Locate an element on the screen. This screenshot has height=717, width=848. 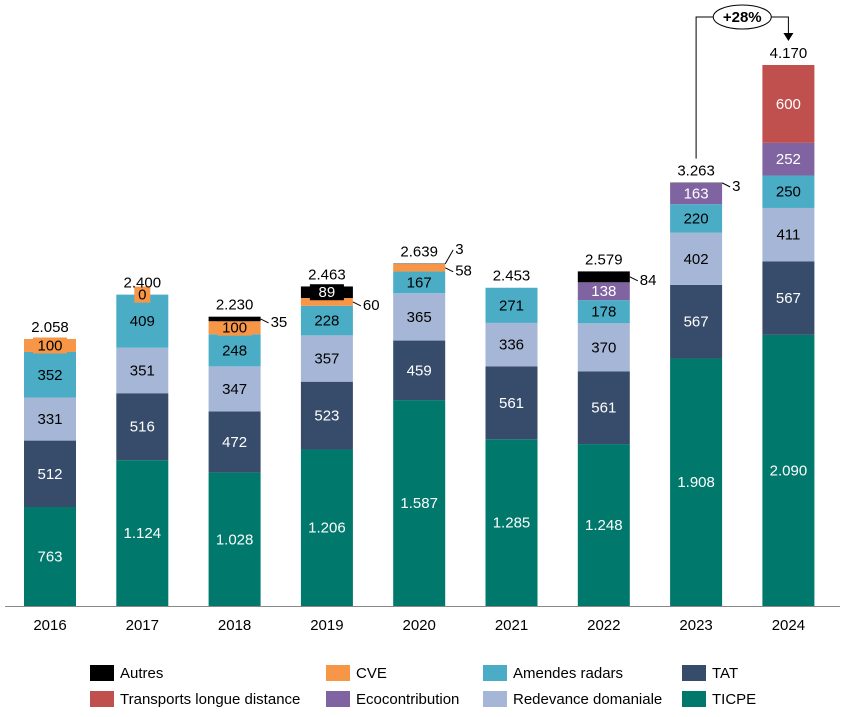
data-label: 138 is located at coordinates (603, 291).